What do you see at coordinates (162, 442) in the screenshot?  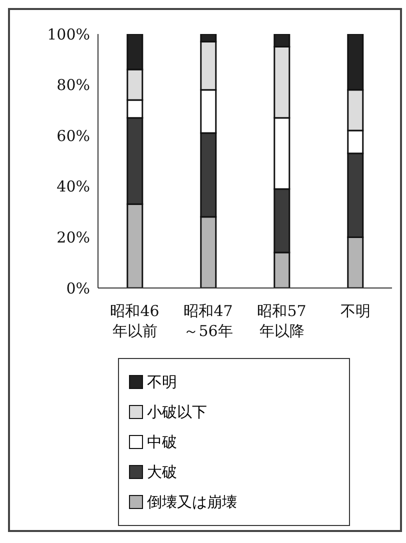 I see `legend-label: 中破` at bounding box center [162, 442].